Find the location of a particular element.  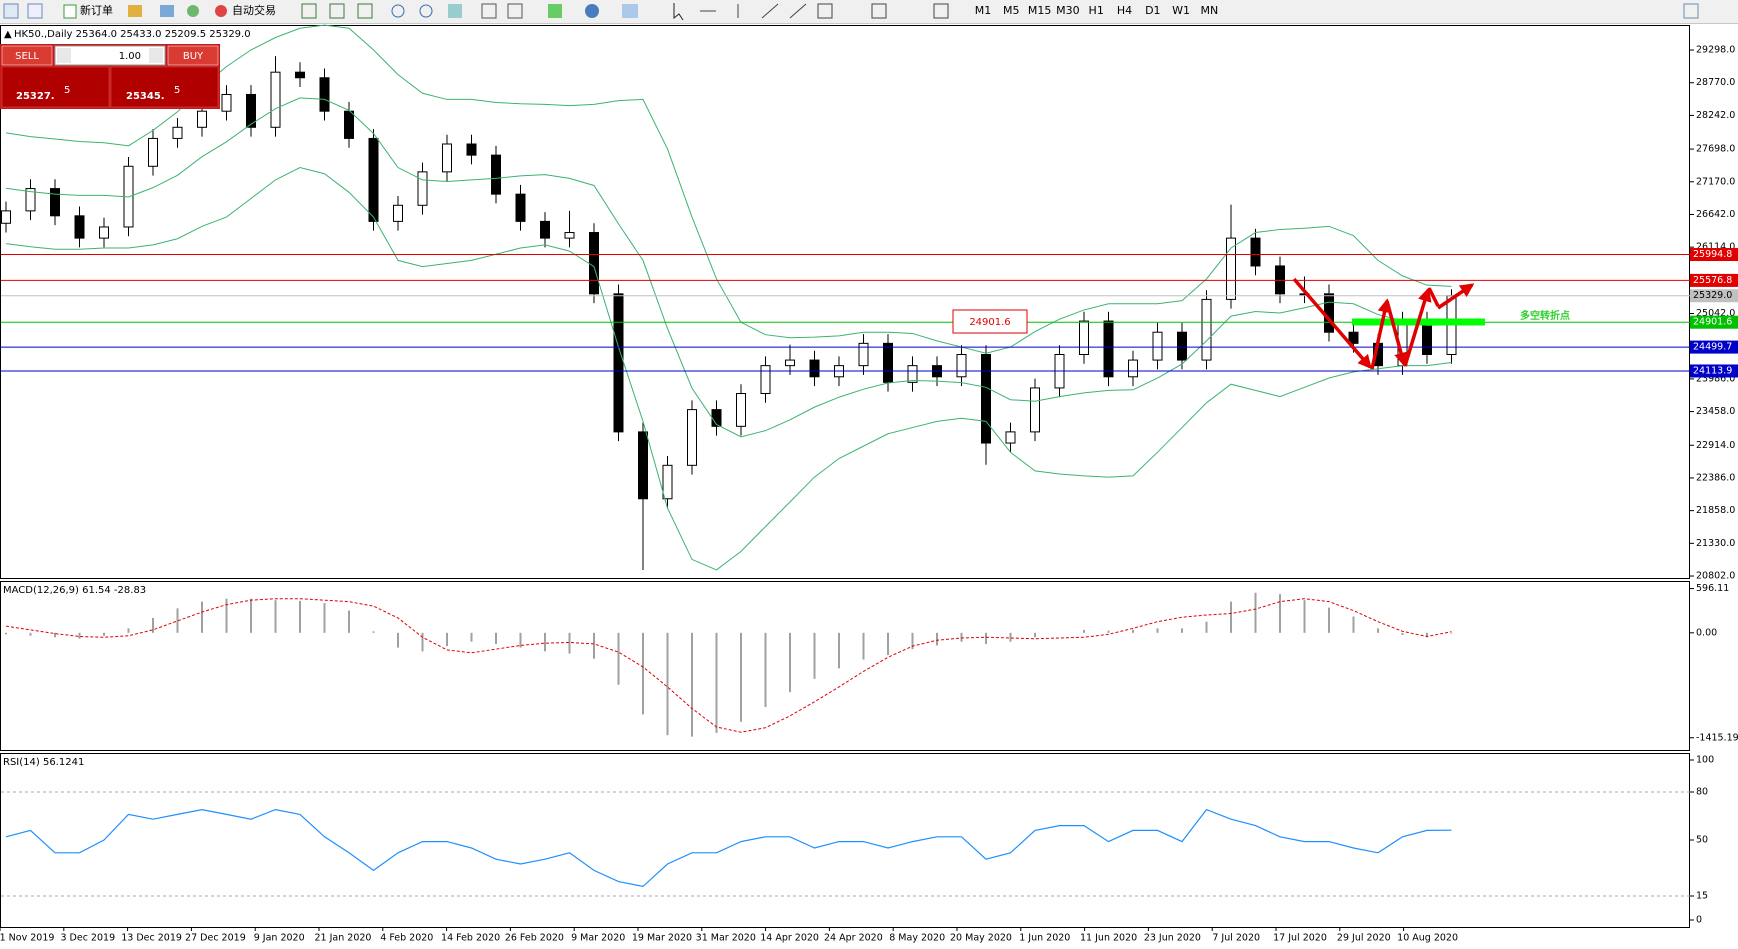

y-tick-label: 596.11 is located at coordinates (1712, 588).